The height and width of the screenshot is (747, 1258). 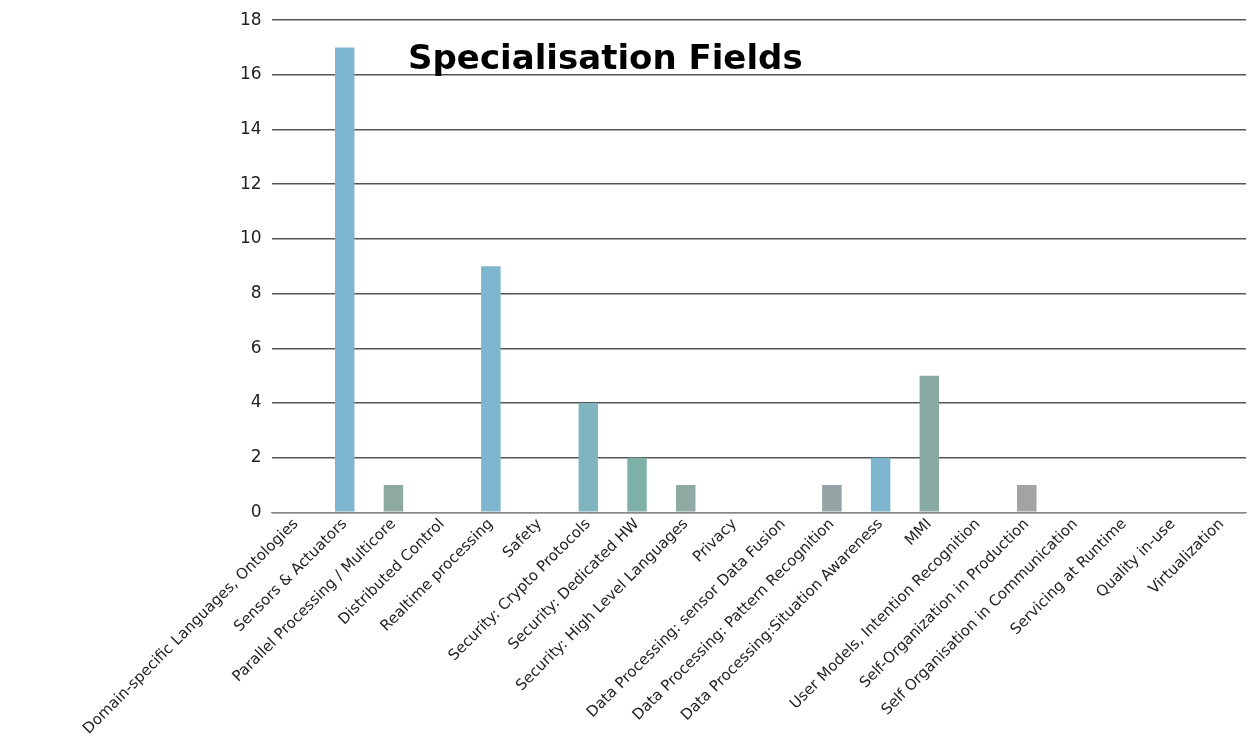 I want to click on y-tick-label: 4, so click(x=256, y=401).